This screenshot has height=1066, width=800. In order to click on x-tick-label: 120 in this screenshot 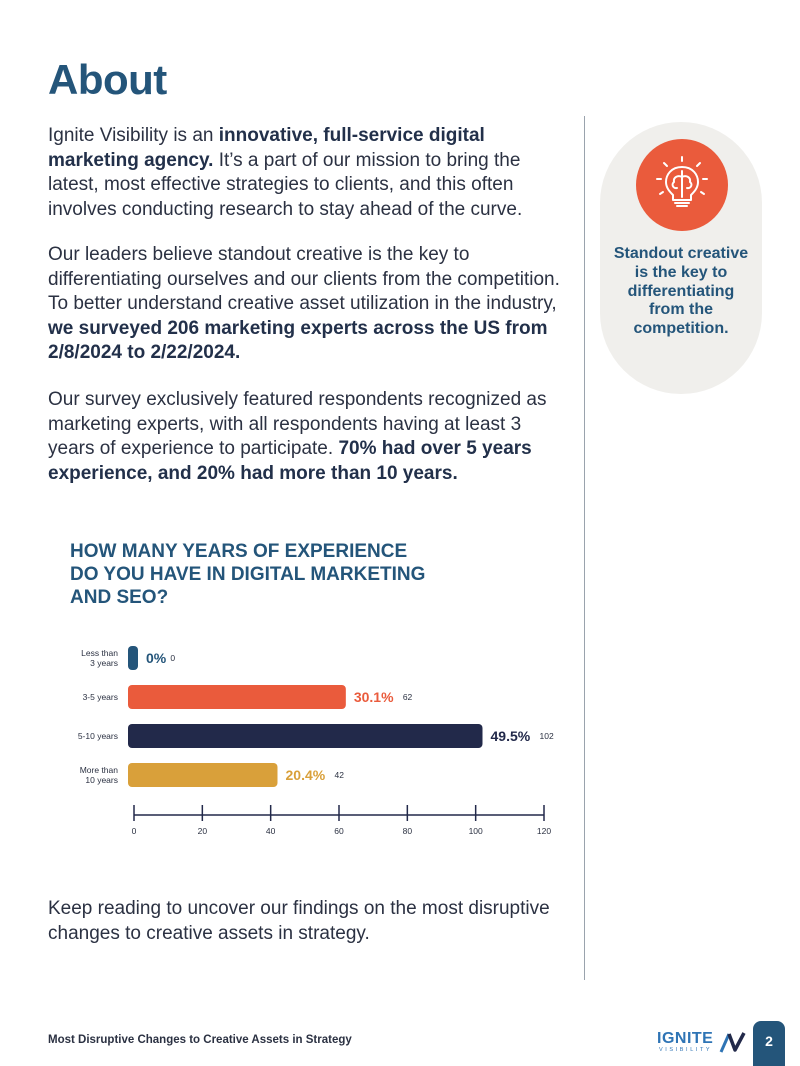, I will do `click(544, 831)`.